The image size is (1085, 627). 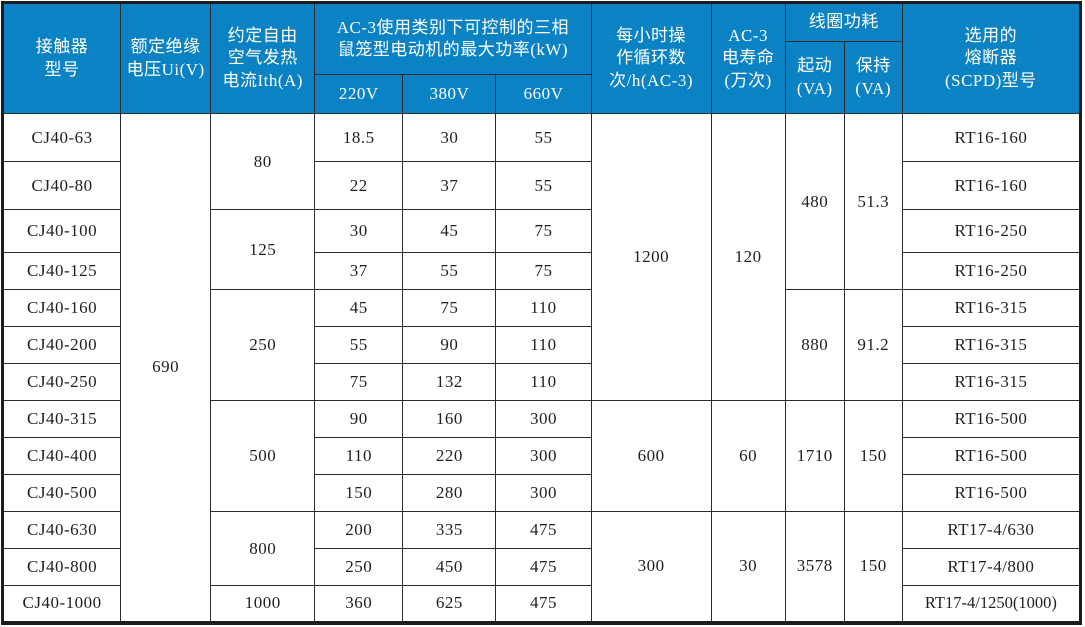 What do you see at coordinates (541, 249) in the screenshot?
I see `table-row: CJ40-100 125 30 45 75 RT16-250` at bounding box center [541, 249].